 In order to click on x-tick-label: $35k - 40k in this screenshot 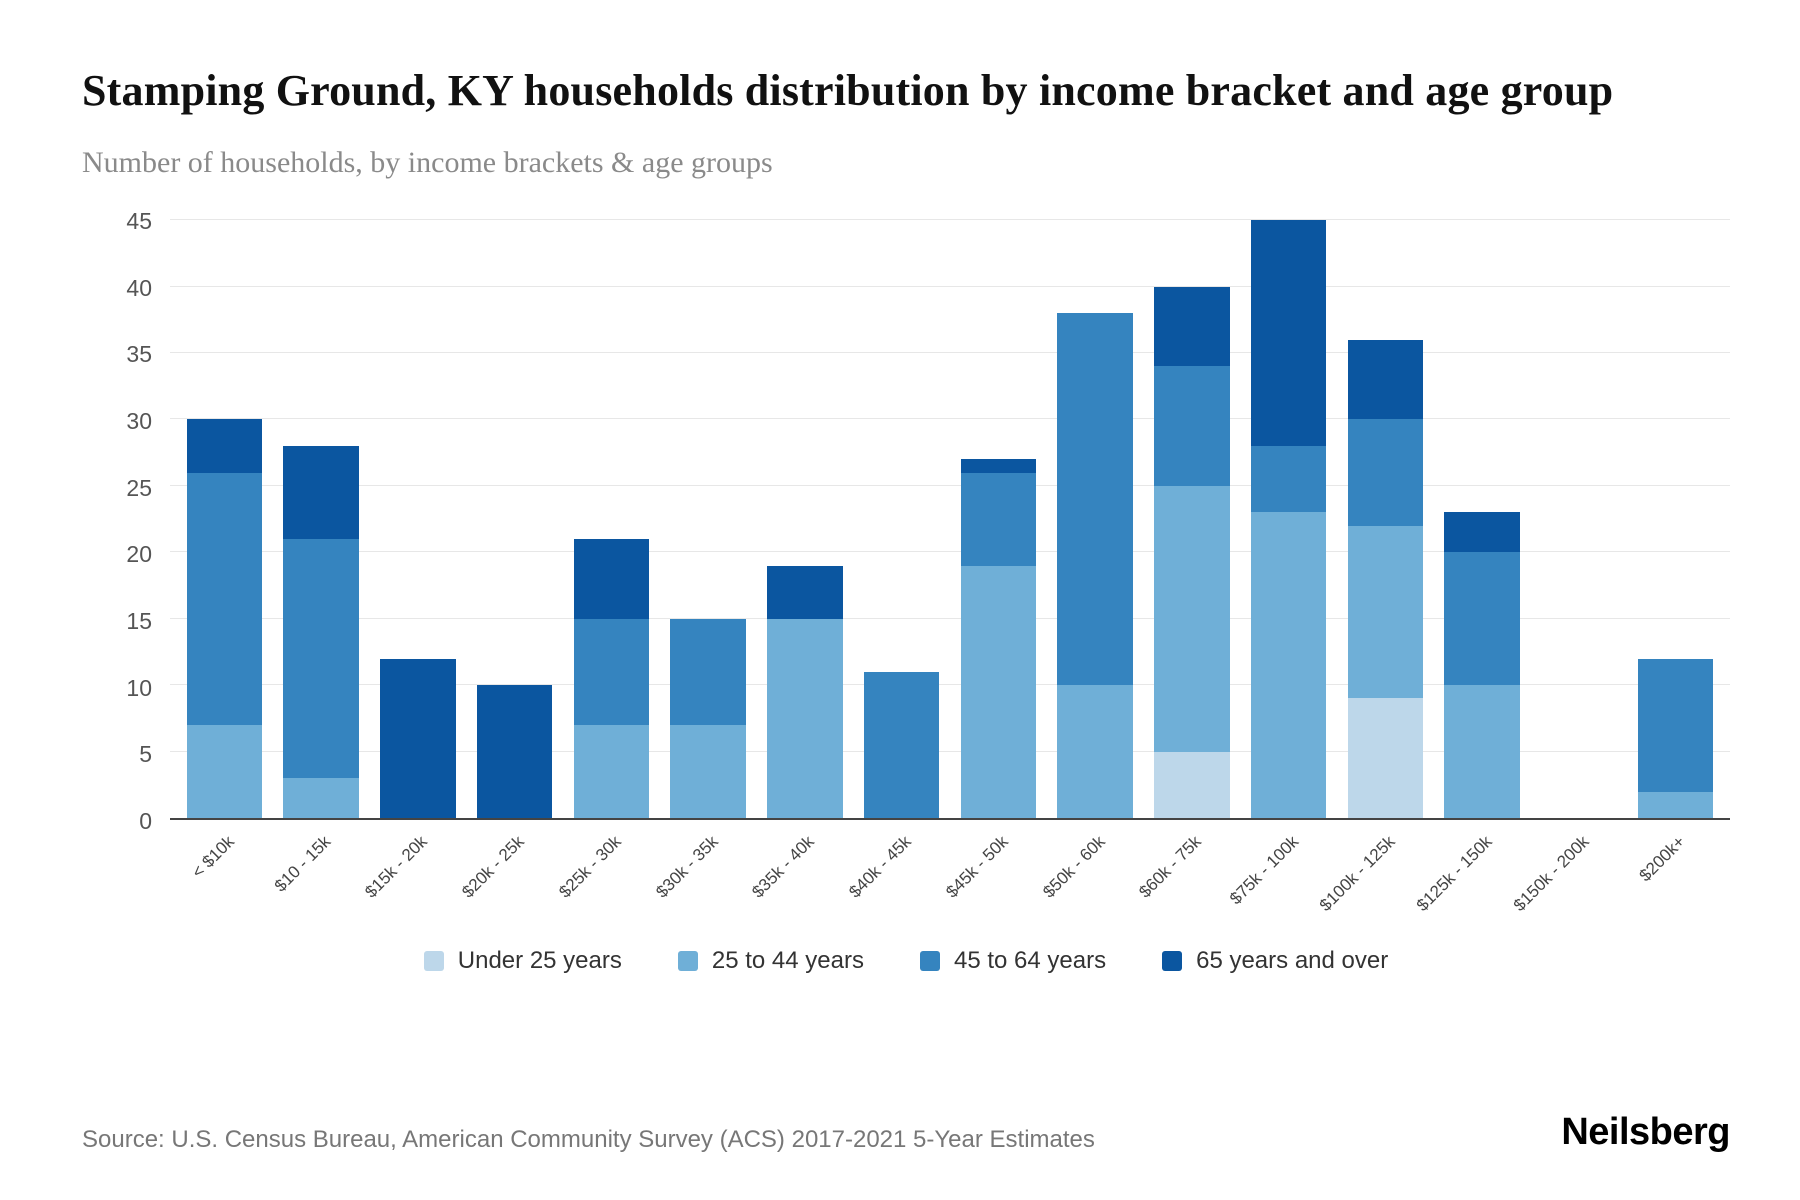, I will do `click(783, 867)`.